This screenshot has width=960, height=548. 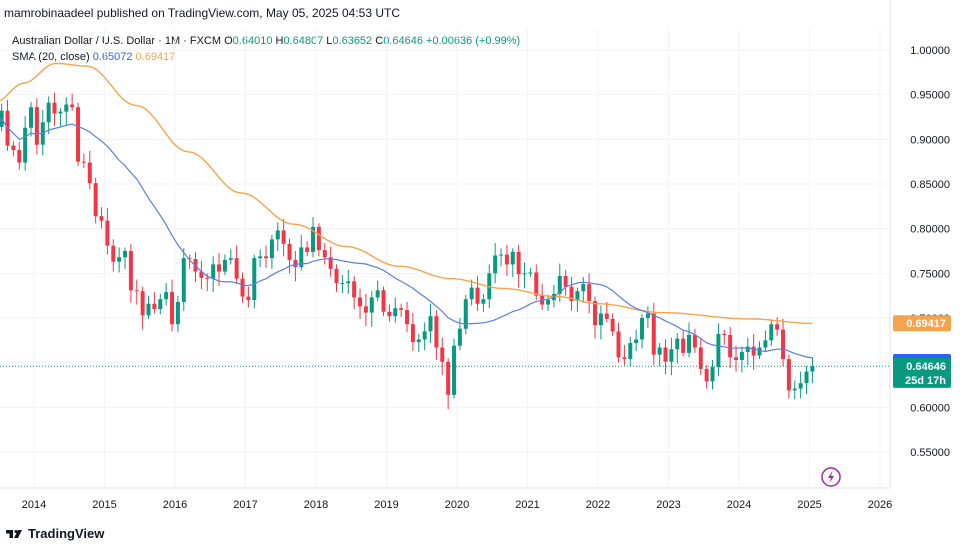 I want to click on last-price-tag-countdown: 25d 17h, so click(x=925, y=381).